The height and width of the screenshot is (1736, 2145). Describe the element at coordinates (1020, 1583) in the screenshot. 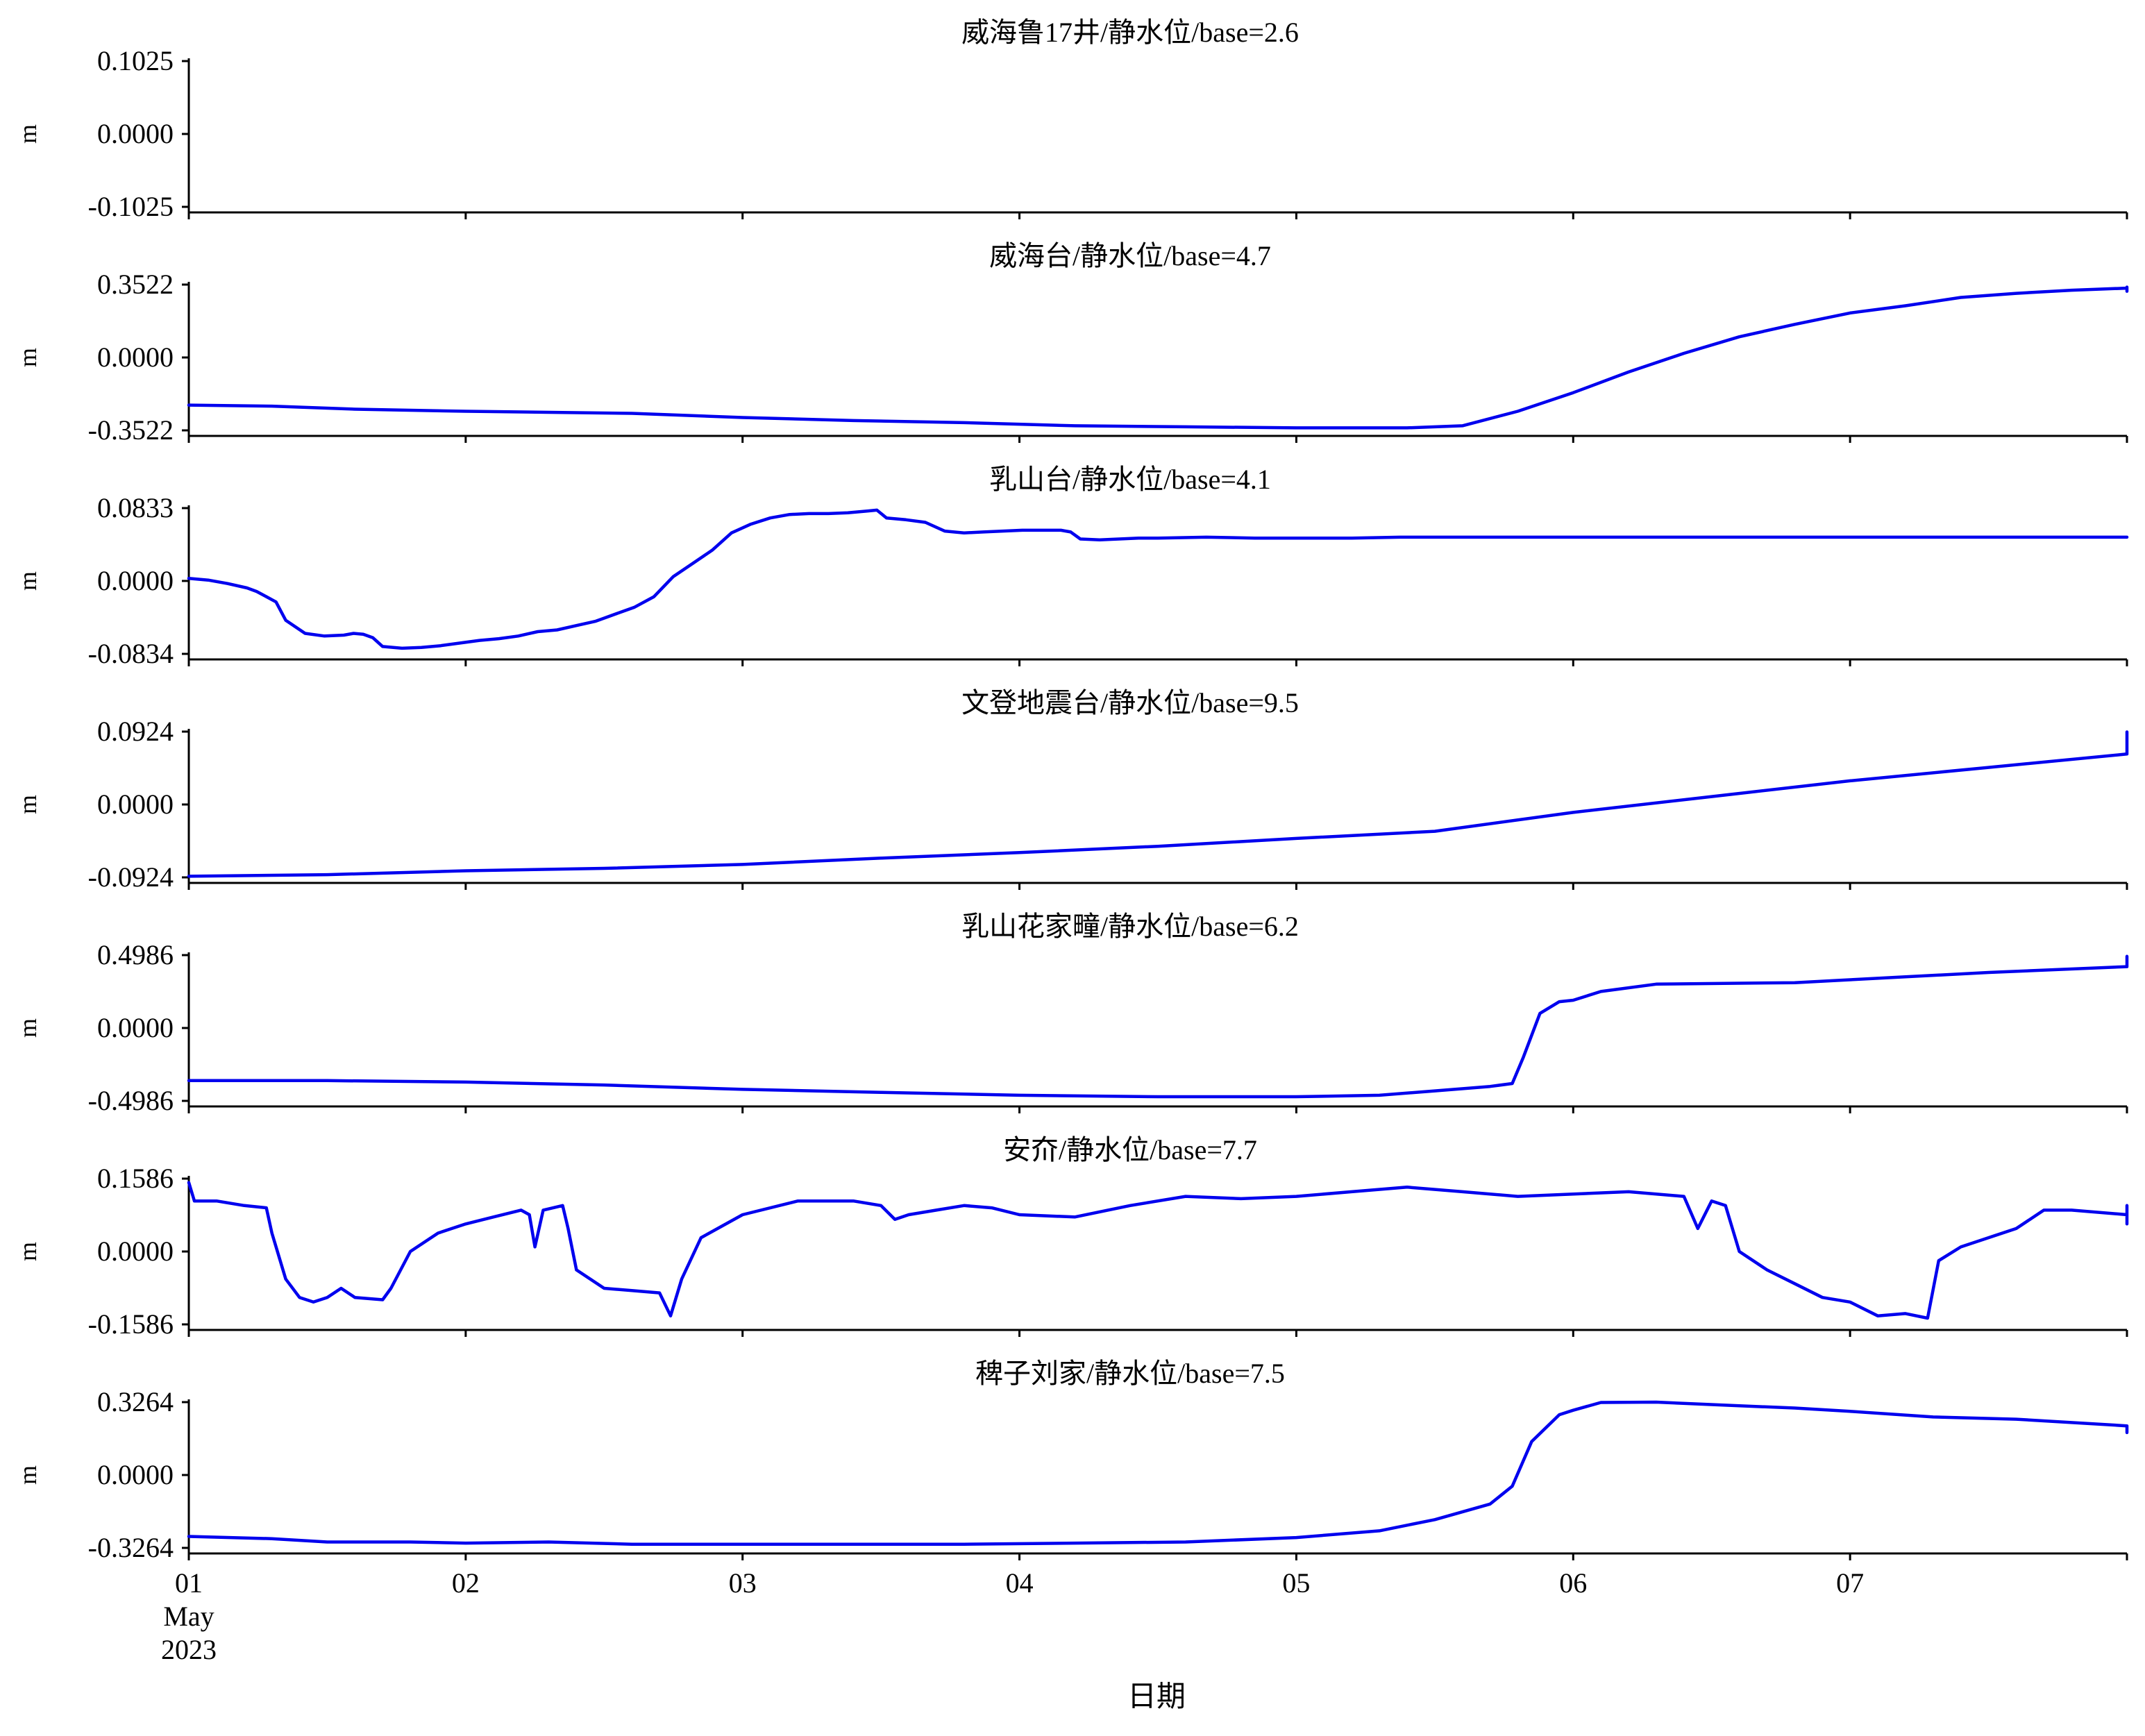

I see `x-tick-label: 04` at that location.